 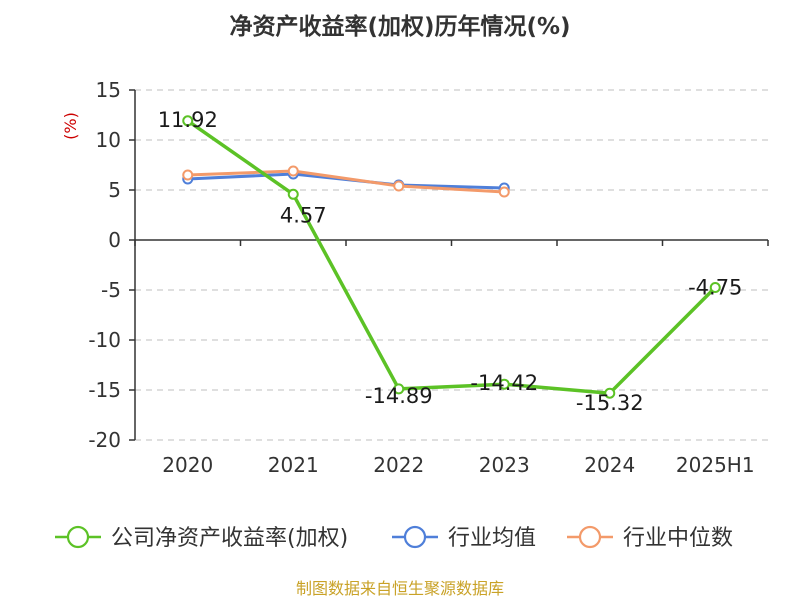 I want to click on legend-label-2: 行业中位数, so click(x=678, y=538).